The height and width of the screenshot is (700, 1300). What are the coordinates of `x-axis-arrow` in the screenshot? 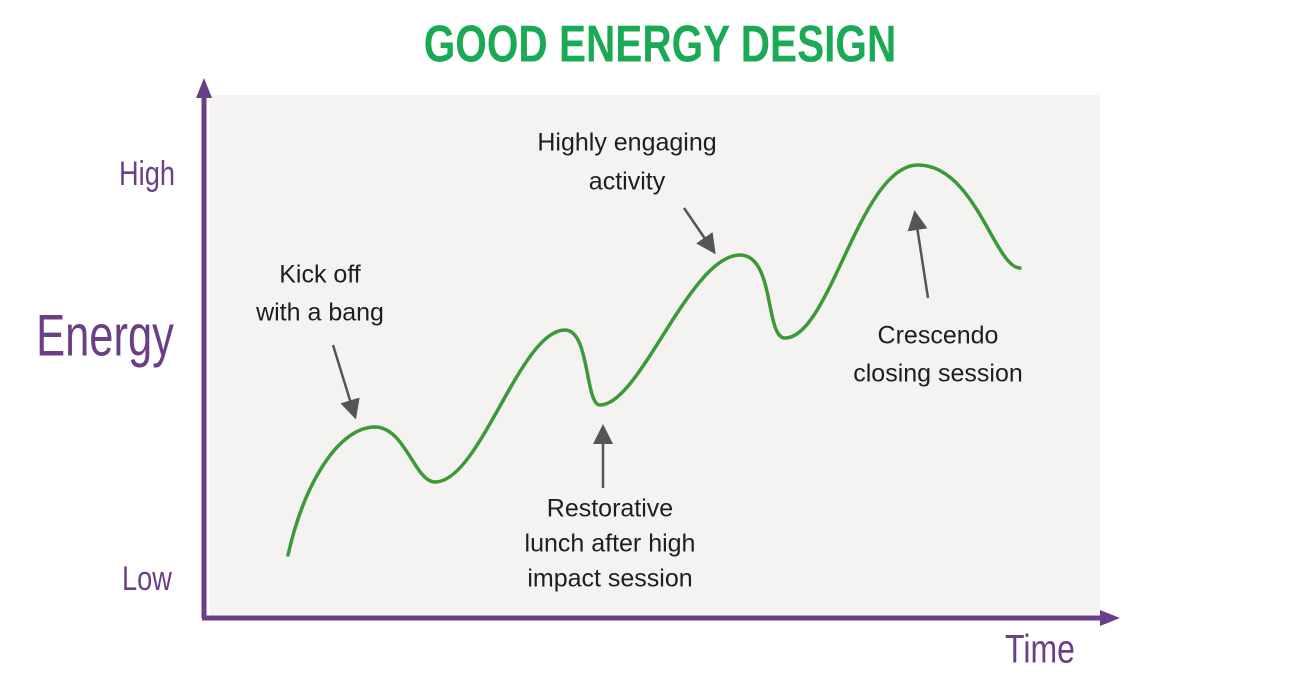 It's located at (1110, 618).